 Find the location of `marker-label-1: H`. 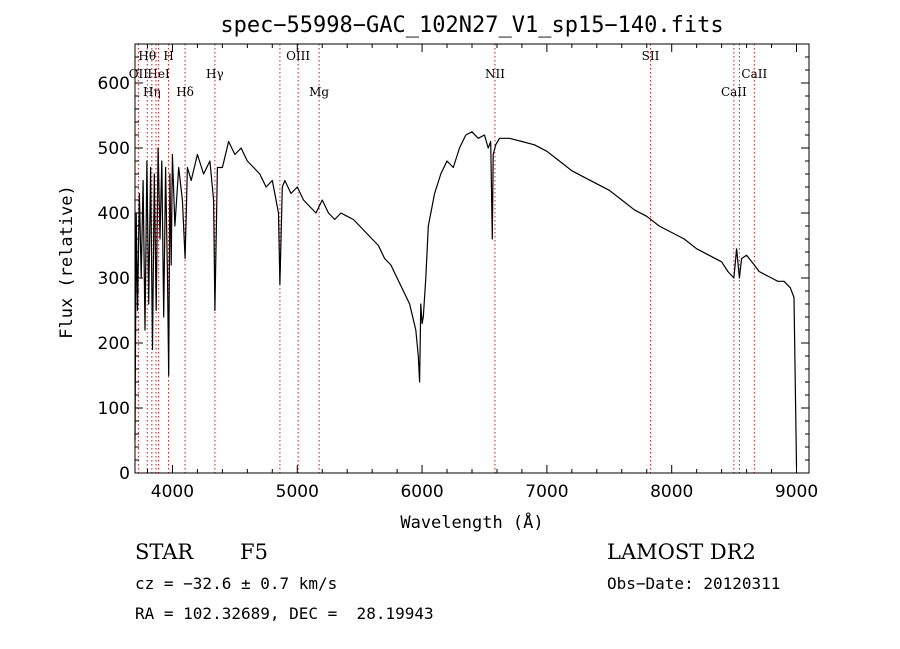

marker-label-1: H is located at coordinates (168, 56).